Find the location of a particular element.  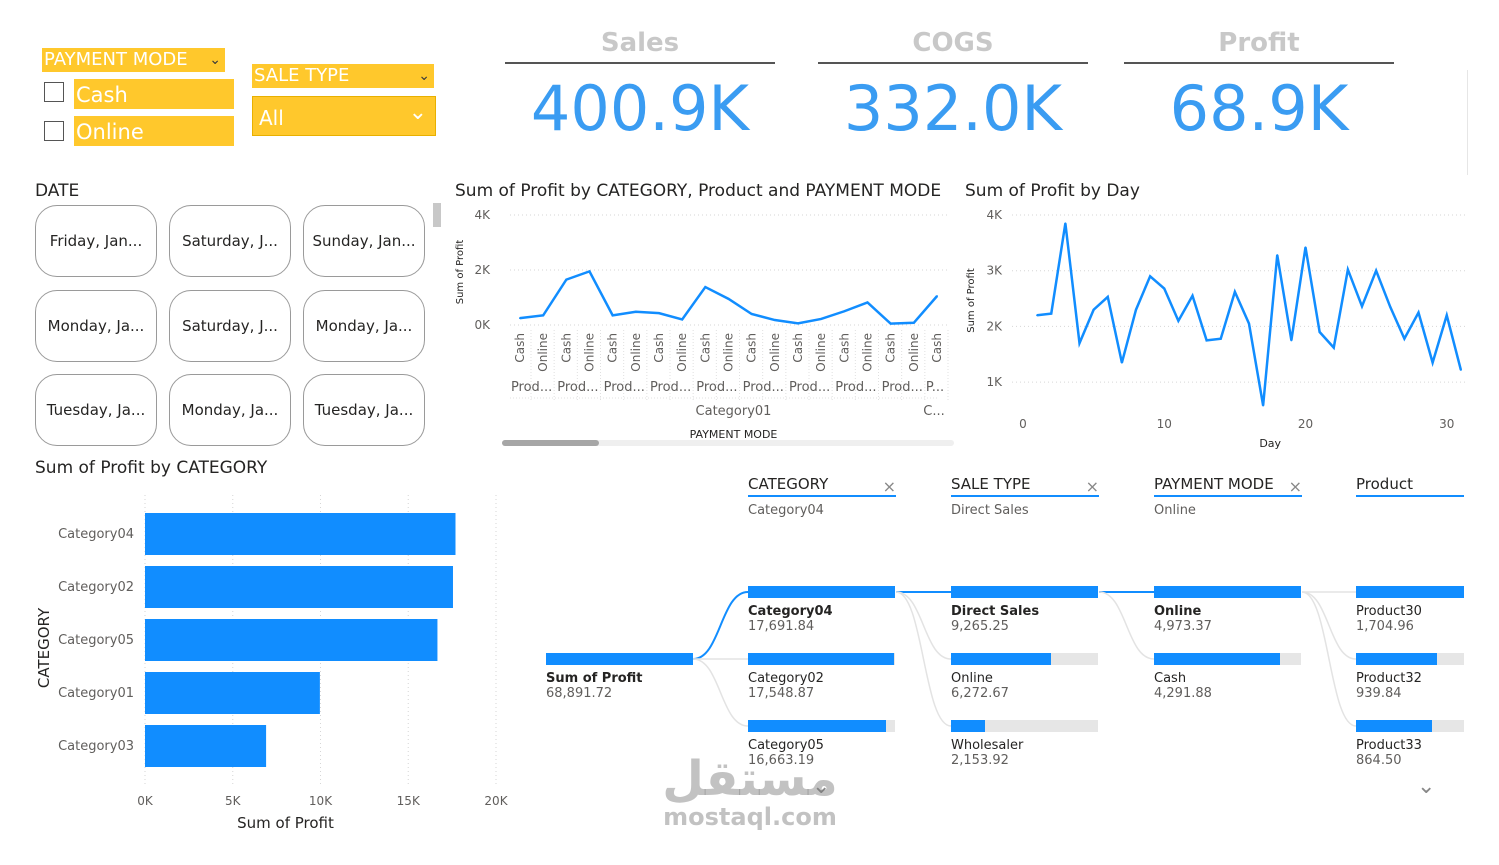

kpi-value: 68.9K is located at coordinates (1259, 108).